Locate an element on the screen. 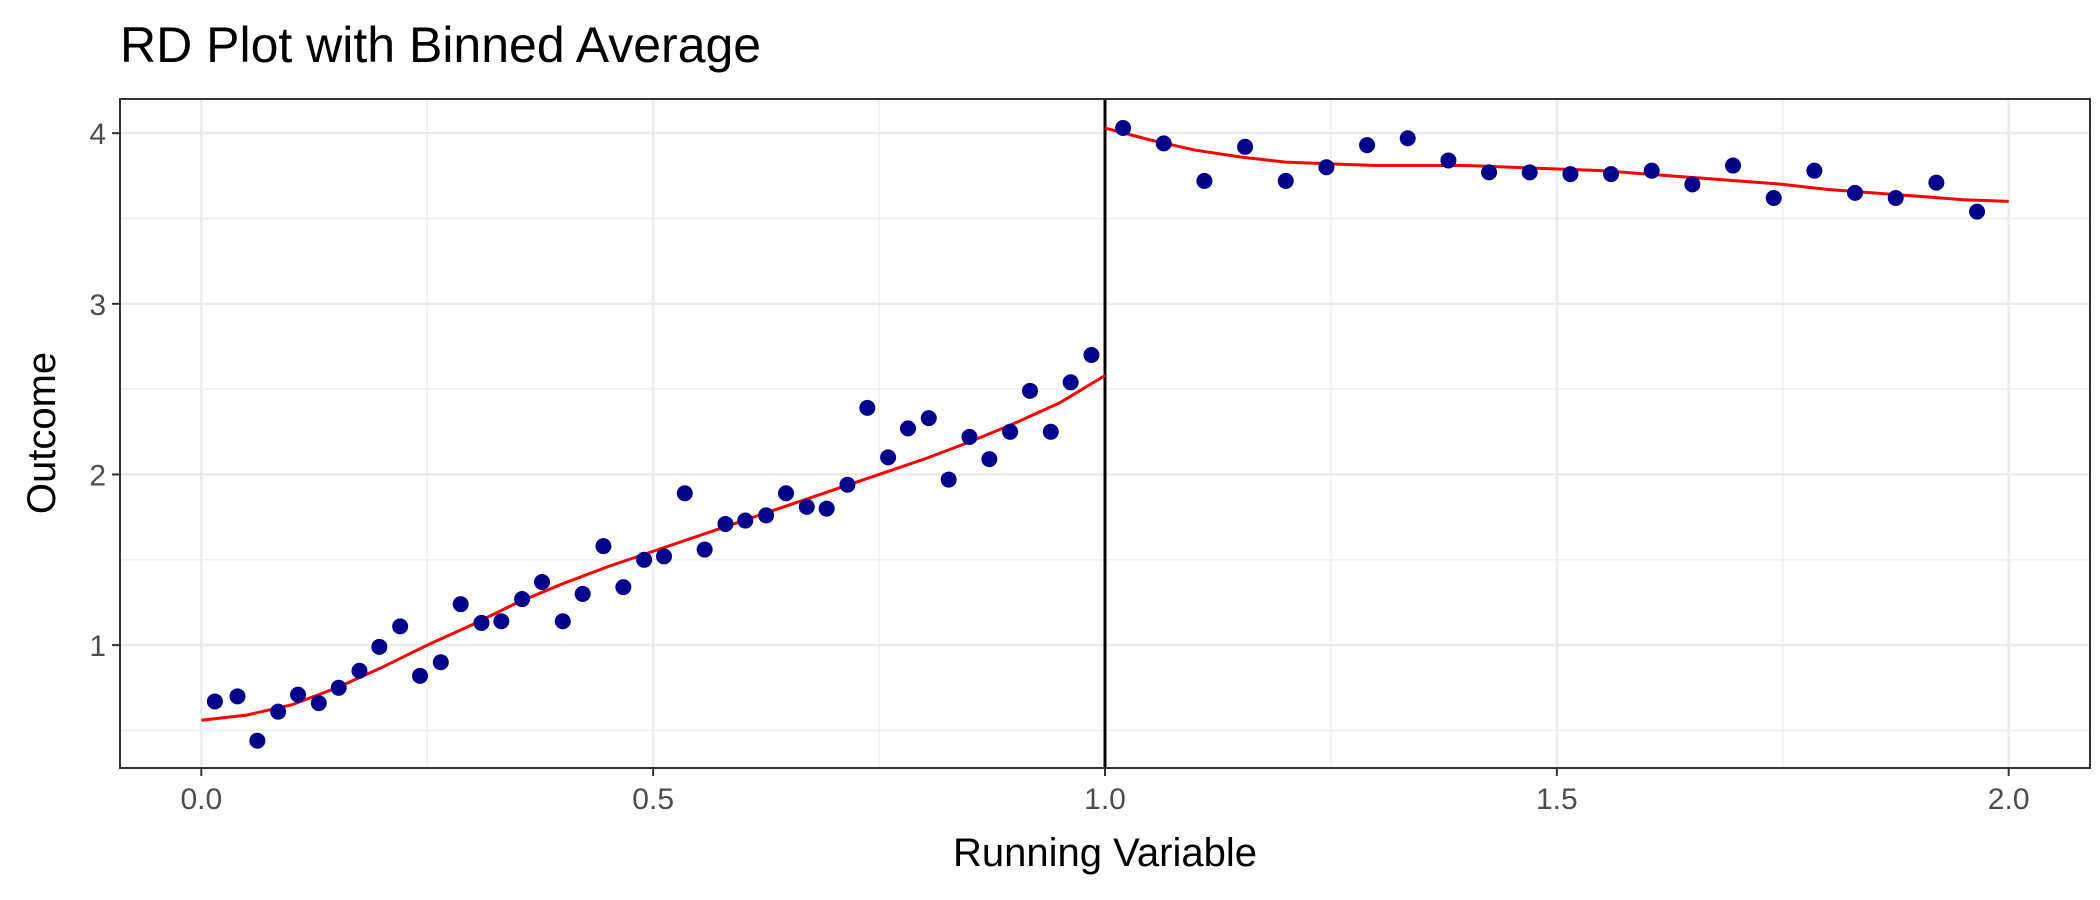 This screenshot has width=2100, height=900. y-tick-label: 4 is located at coordinates (97, 134).